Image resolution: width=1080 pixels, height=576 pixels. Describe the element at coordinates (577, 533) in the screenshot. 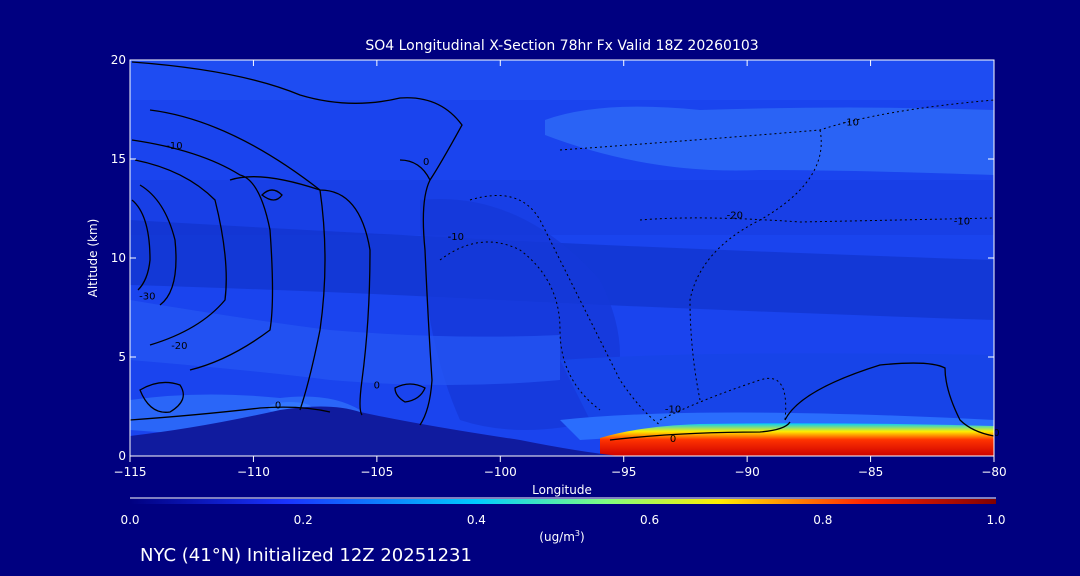

I see `colorbar-unit-sup: 3` at that location.